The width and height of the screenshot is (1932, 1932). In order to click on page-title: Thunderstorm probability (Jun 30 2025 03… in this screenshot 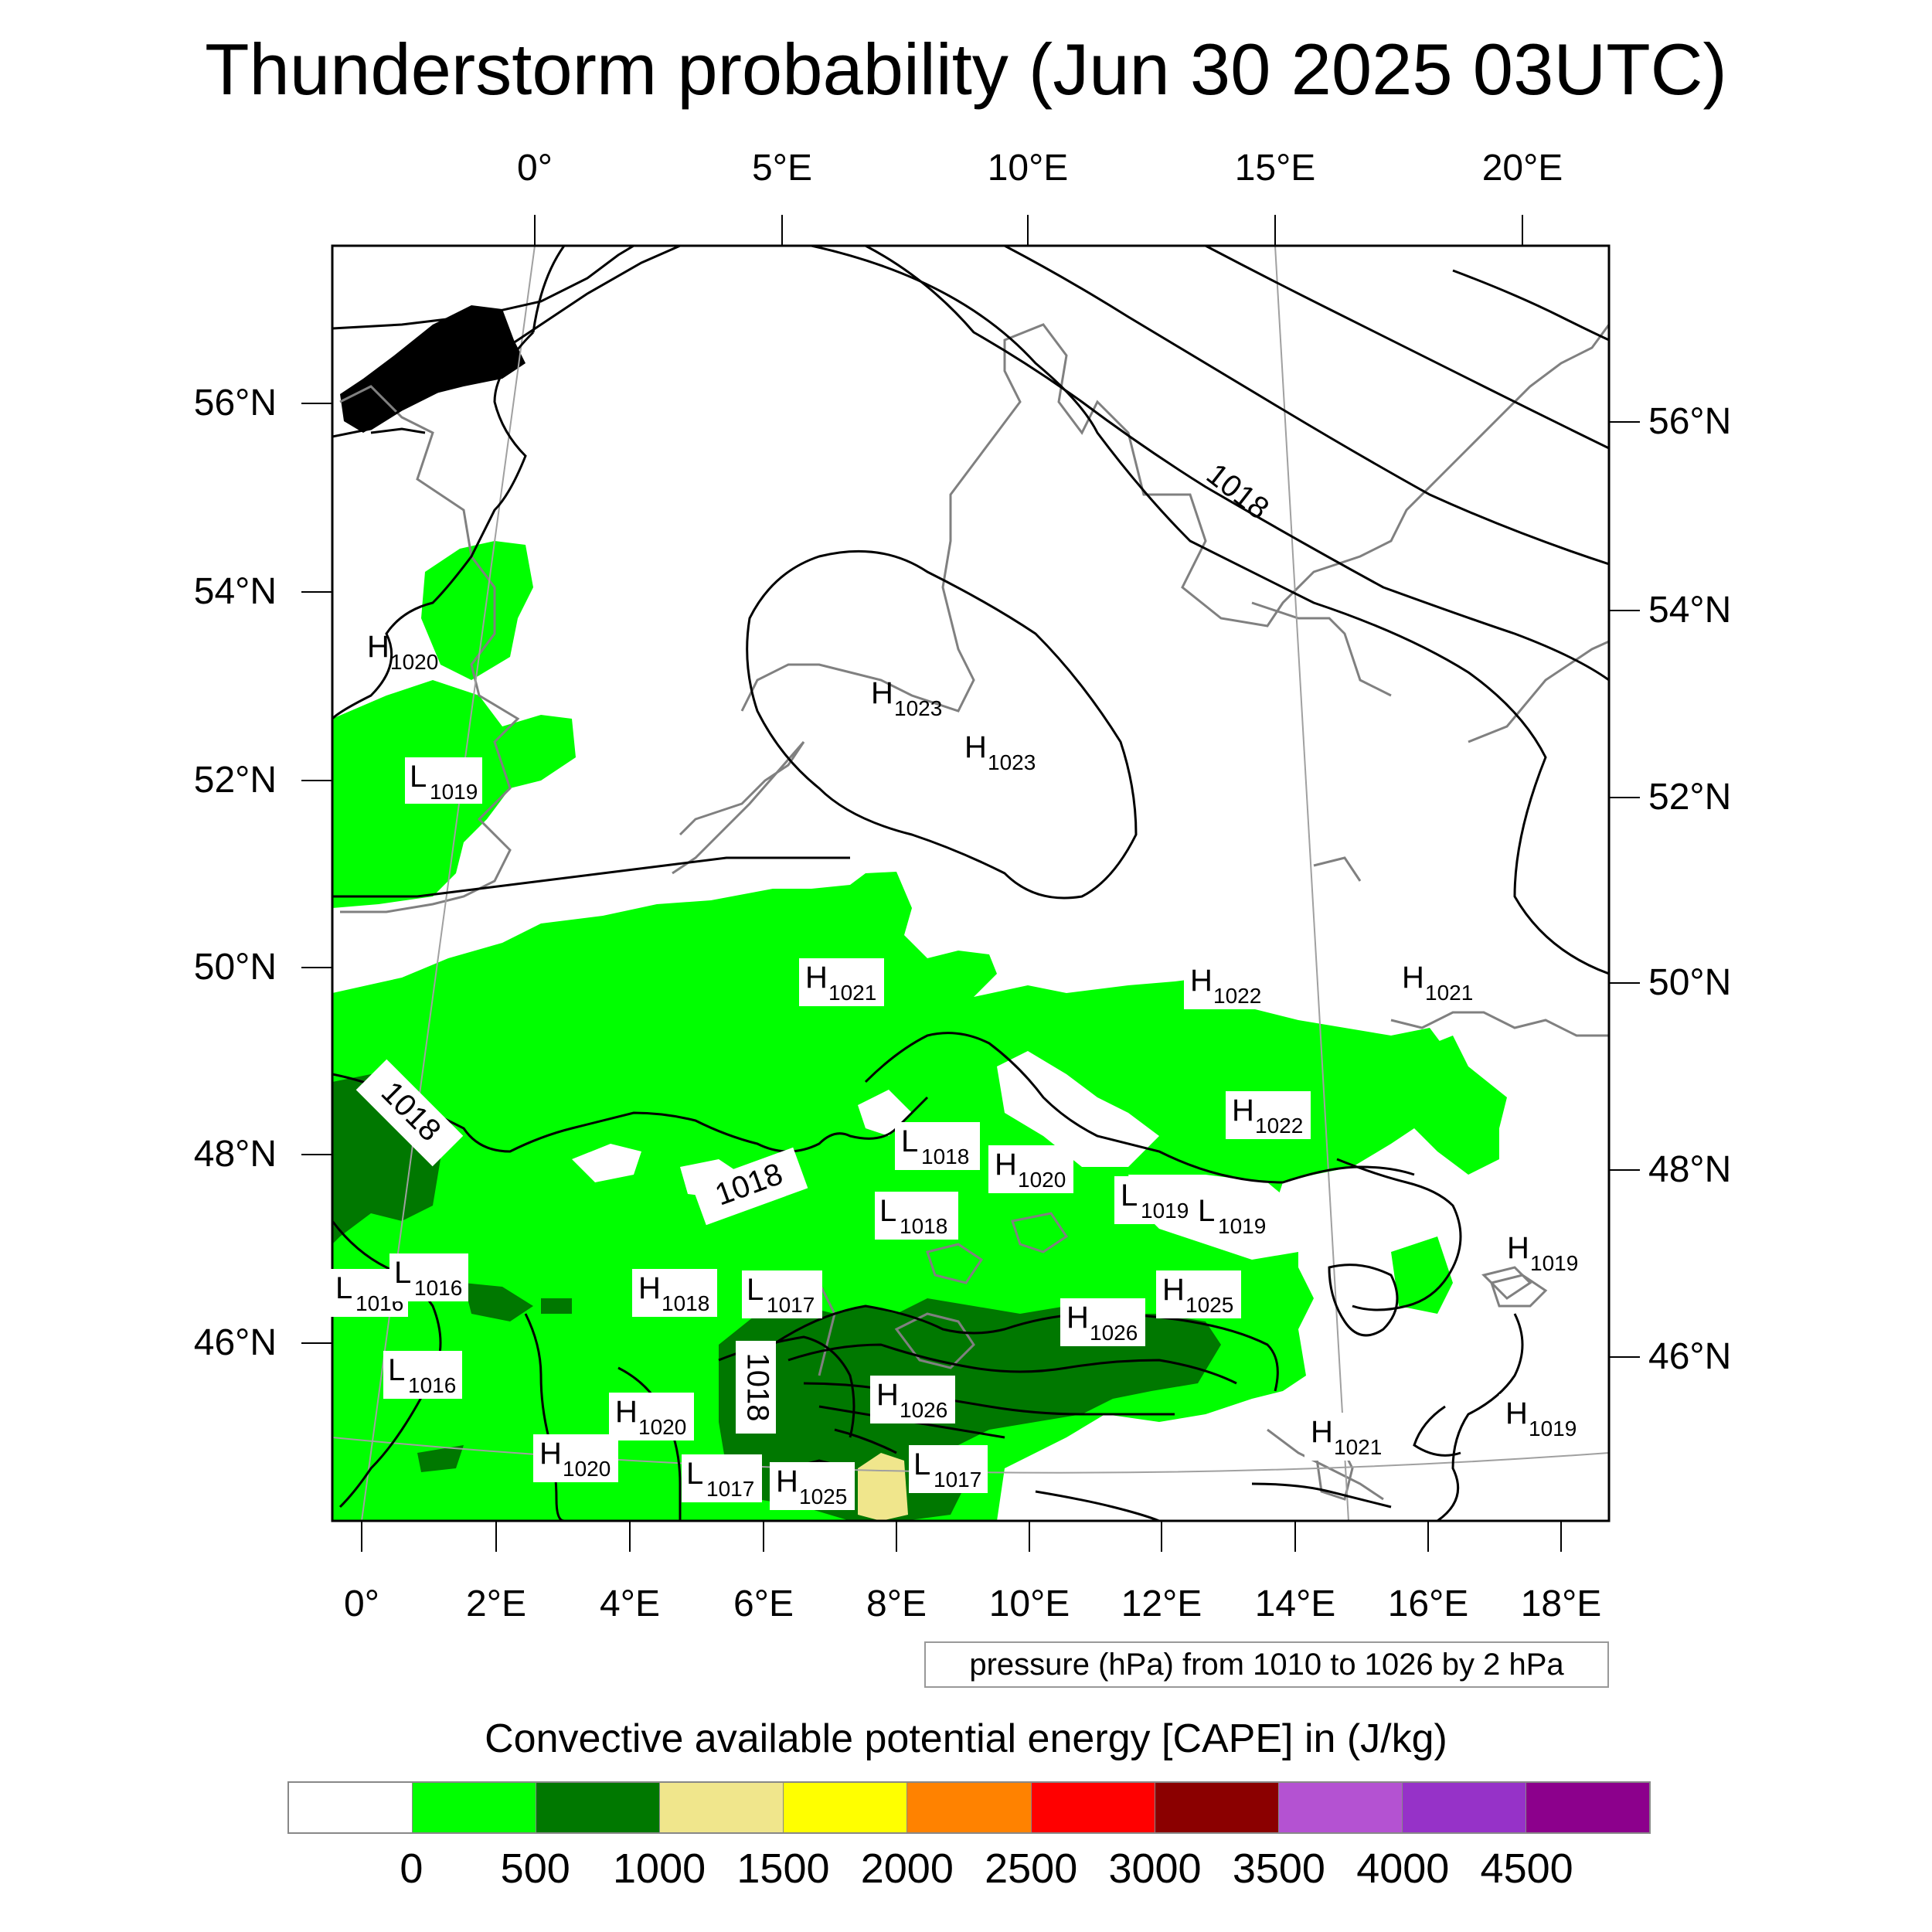, I will do `click(966, 70)`.